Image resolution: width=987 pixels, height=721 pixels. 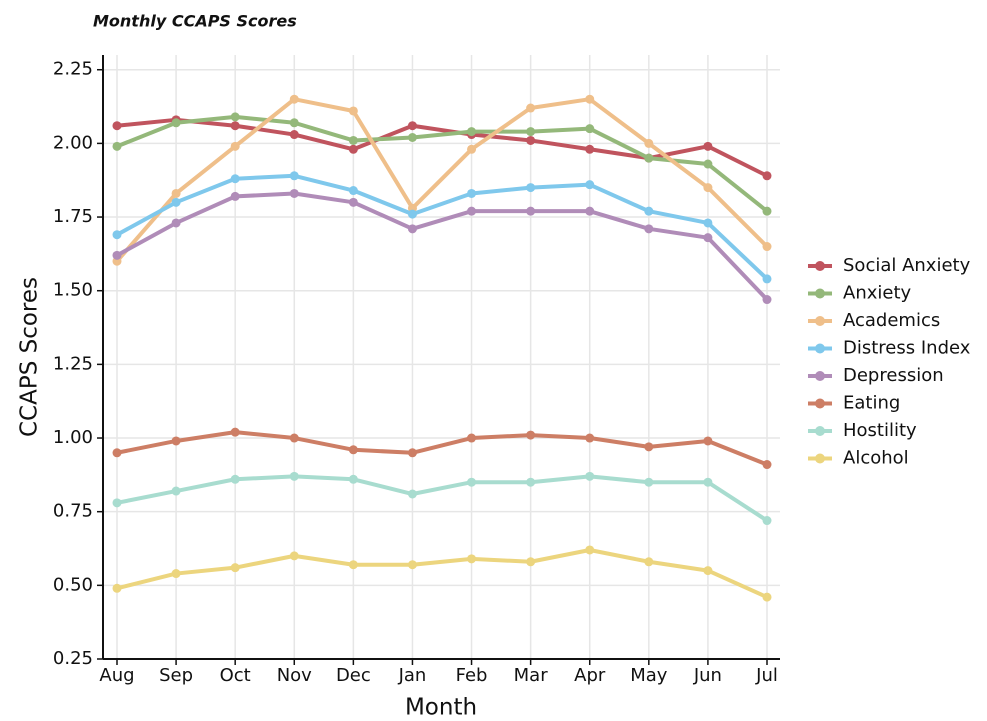 I want to click on y-axis-label: CCAPS Scores, so click(x=30, y=357).